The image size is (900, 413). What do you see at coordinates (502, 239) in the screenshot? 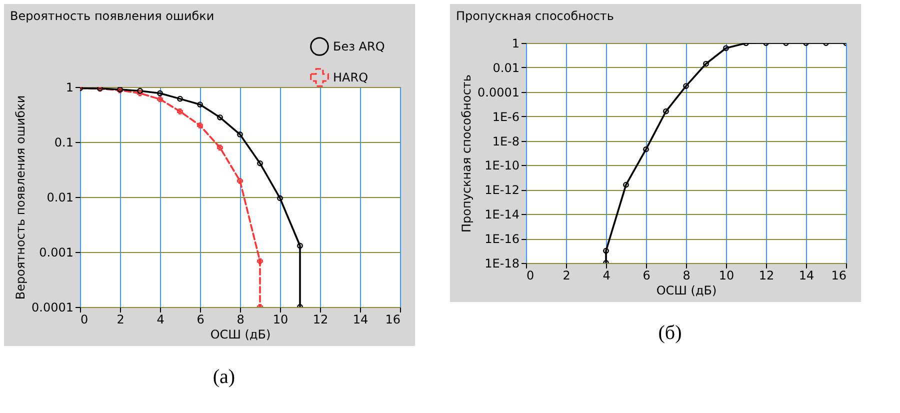
I see `y-tick-label: 1E-16` at bounding box center [502, 239].